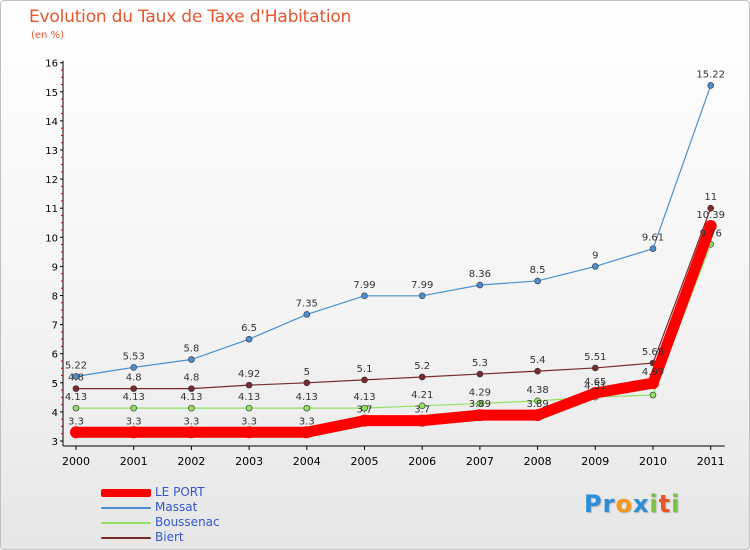  I want to click on chart-legend: LE PORT Massat Boussenac Biert, so click(160, 515).